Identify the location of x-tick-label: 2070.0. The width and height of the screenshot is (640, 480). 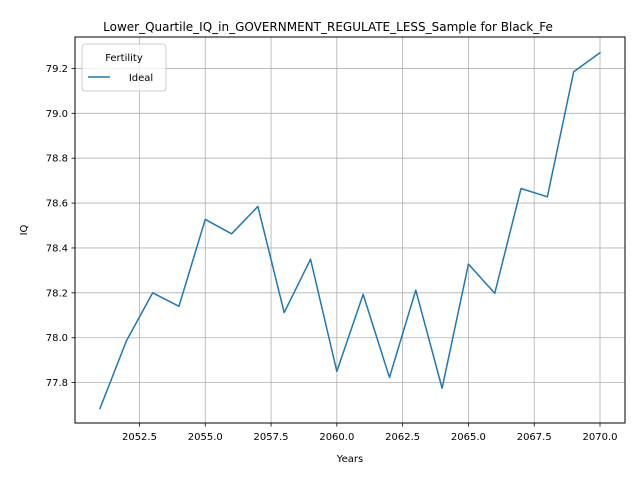
(600, 437).